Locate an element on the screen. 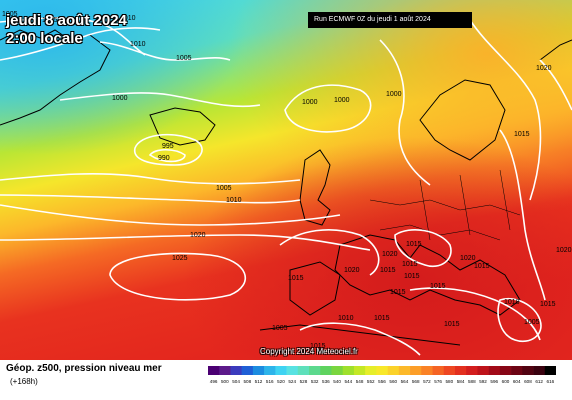 This screenshot has width=572, height=400. scale-tick-label: 496 is located at coordinates (214, 381).